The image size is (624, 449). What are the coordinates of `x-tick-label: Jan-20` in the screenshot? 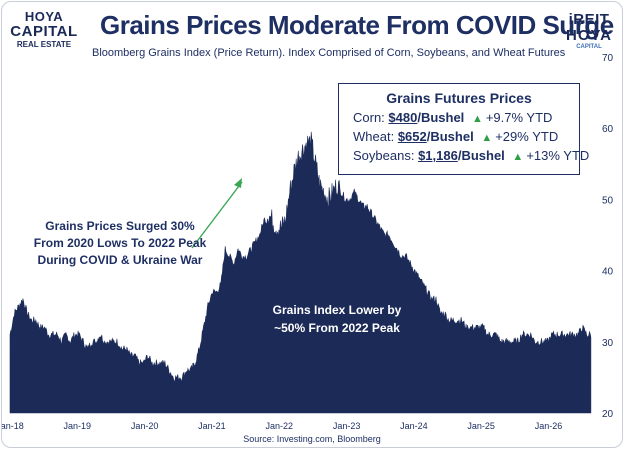 It's located at (145, 426).